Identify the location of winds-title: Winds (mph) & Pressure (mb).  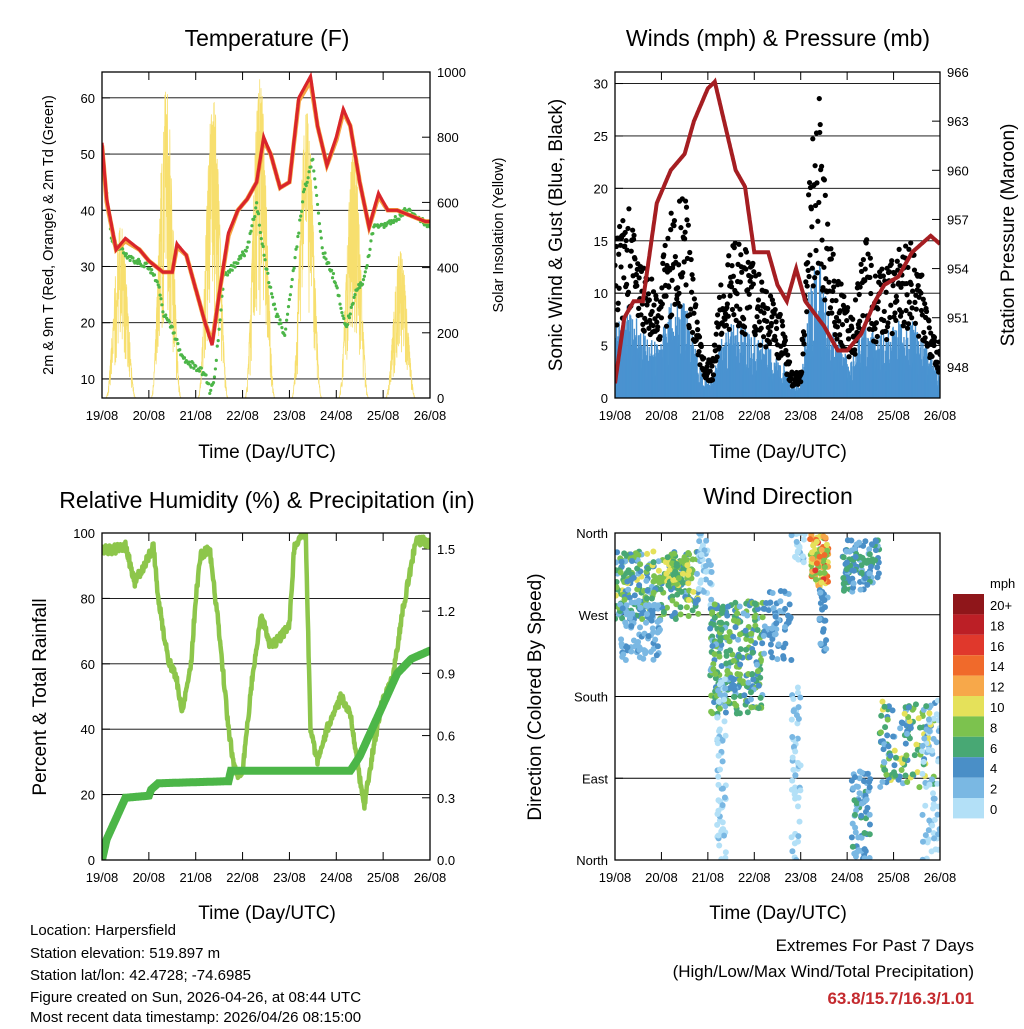
(778, 38).